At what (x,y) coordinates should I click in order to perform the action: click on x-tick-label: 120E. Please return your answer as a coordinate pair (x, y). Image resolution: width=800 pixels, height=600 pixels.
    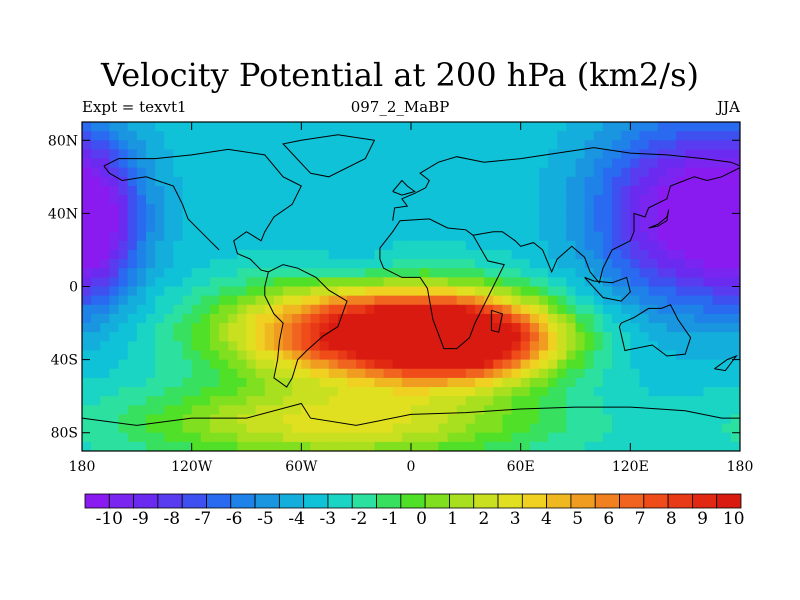
    Looking at the image, I should click on (630, 467).